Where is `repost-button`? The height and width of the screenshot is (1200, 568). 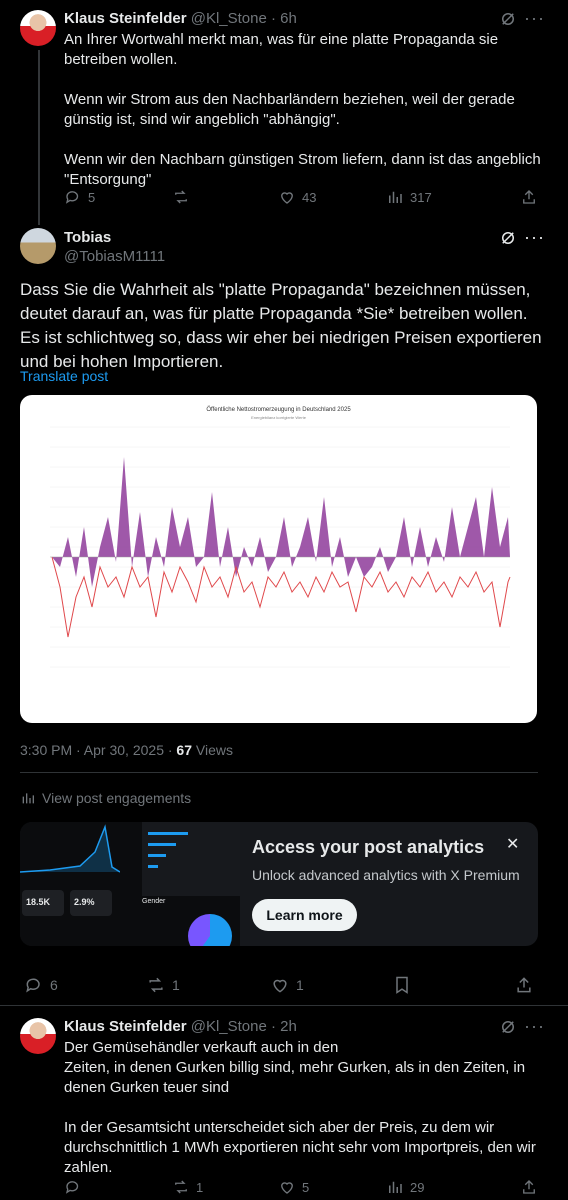 repost-button is located at coordinates (184, 197).